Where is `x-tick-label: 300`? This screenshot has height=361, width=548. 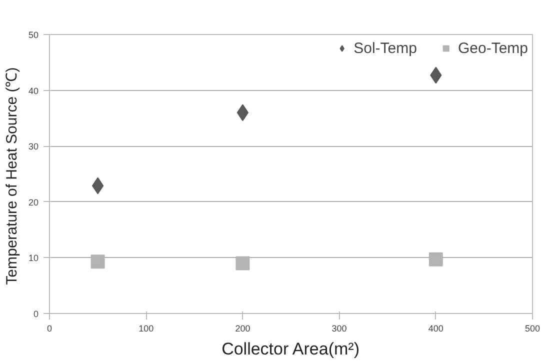 x-tick-label: 300 is located at coordinates (339, 329).